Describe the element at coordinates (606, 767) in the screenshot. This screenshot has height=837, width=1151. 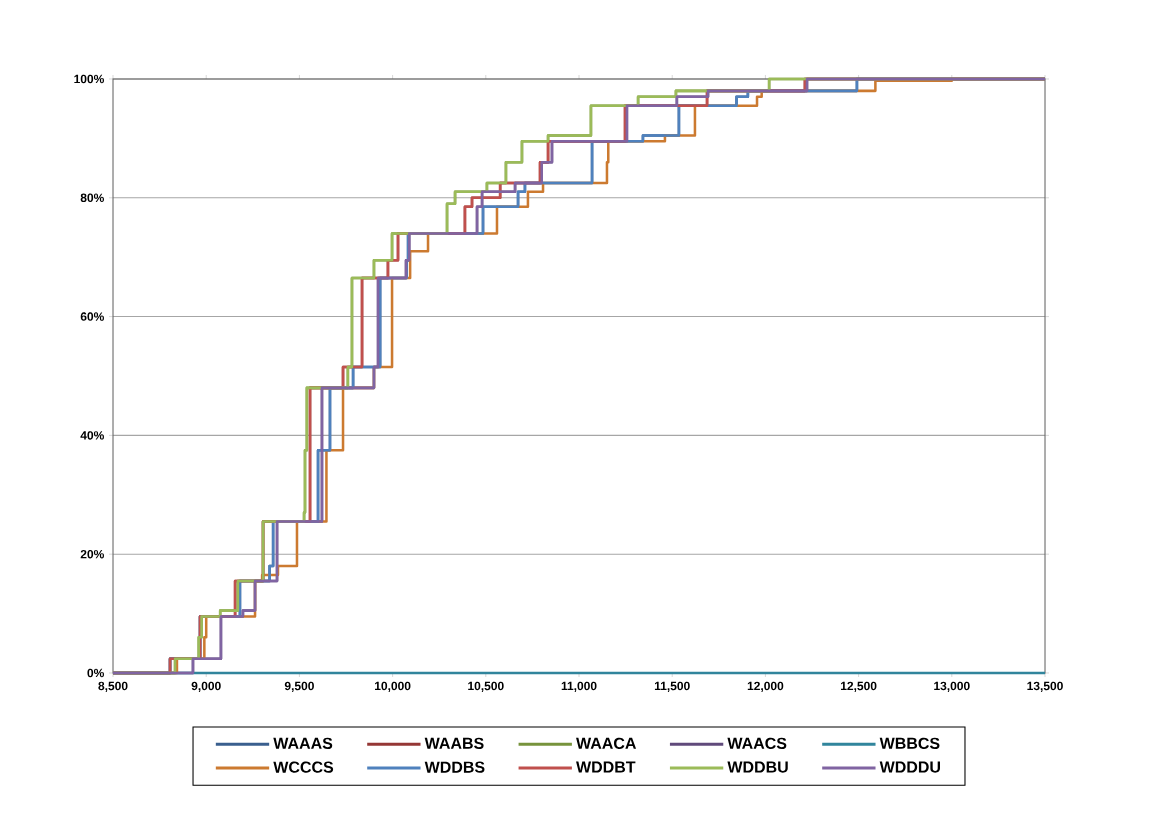
I see `legend-label: WDDBT` at that location.